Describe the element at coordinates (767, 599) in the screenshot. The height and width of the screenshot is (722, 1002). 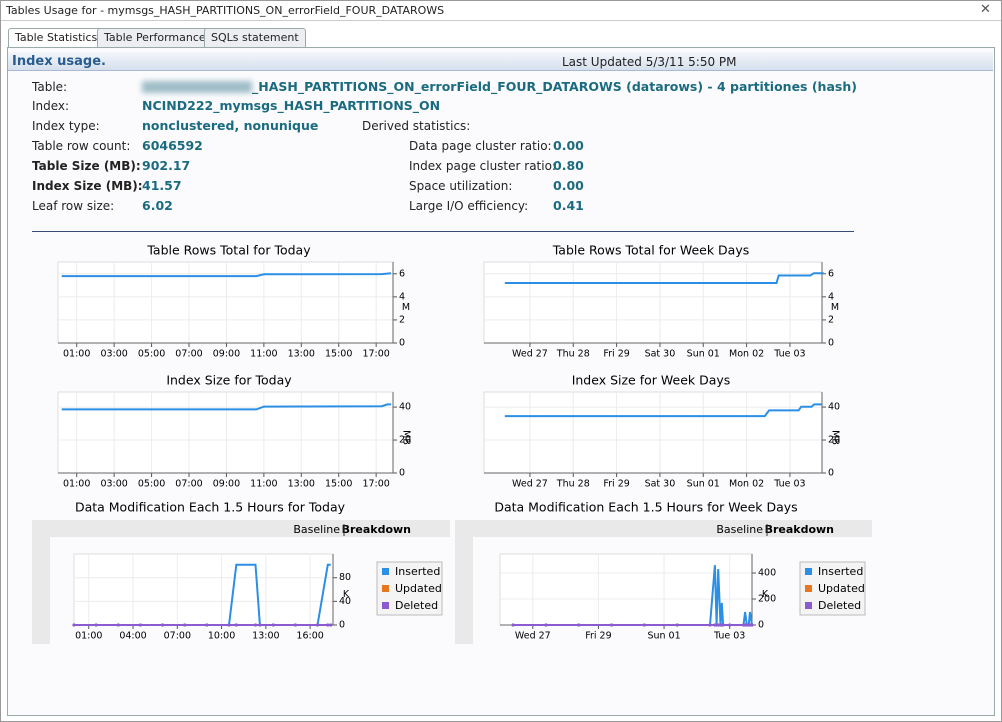
I see `y-tick-label: 200` at that location.